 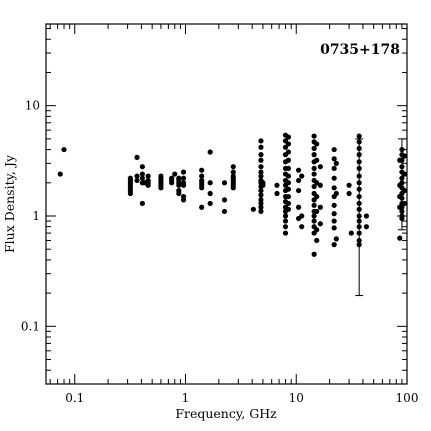 I want to click on x-axis-label: Frequency, GHz, so click(x=226, y=413).